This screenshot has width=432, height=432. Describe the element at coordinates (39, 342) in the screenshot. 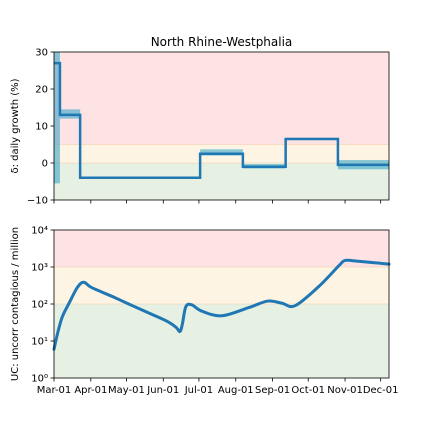

I see `y-tick-label: 10¹` at that location.